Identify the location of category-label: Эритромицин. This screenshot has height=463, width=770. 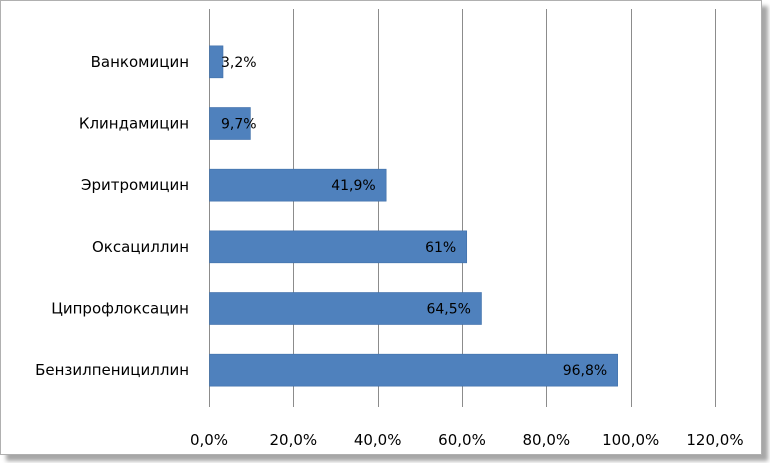
(135, 185).